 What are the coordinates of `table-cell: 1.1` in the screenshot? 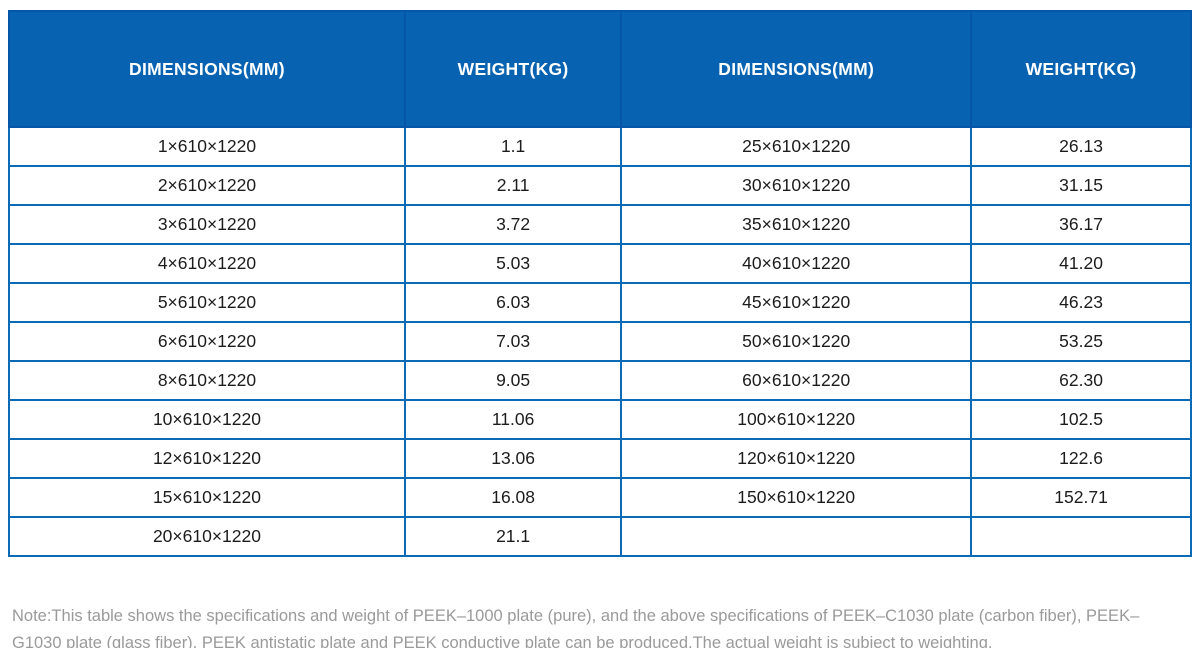 It's located at (513, 146).